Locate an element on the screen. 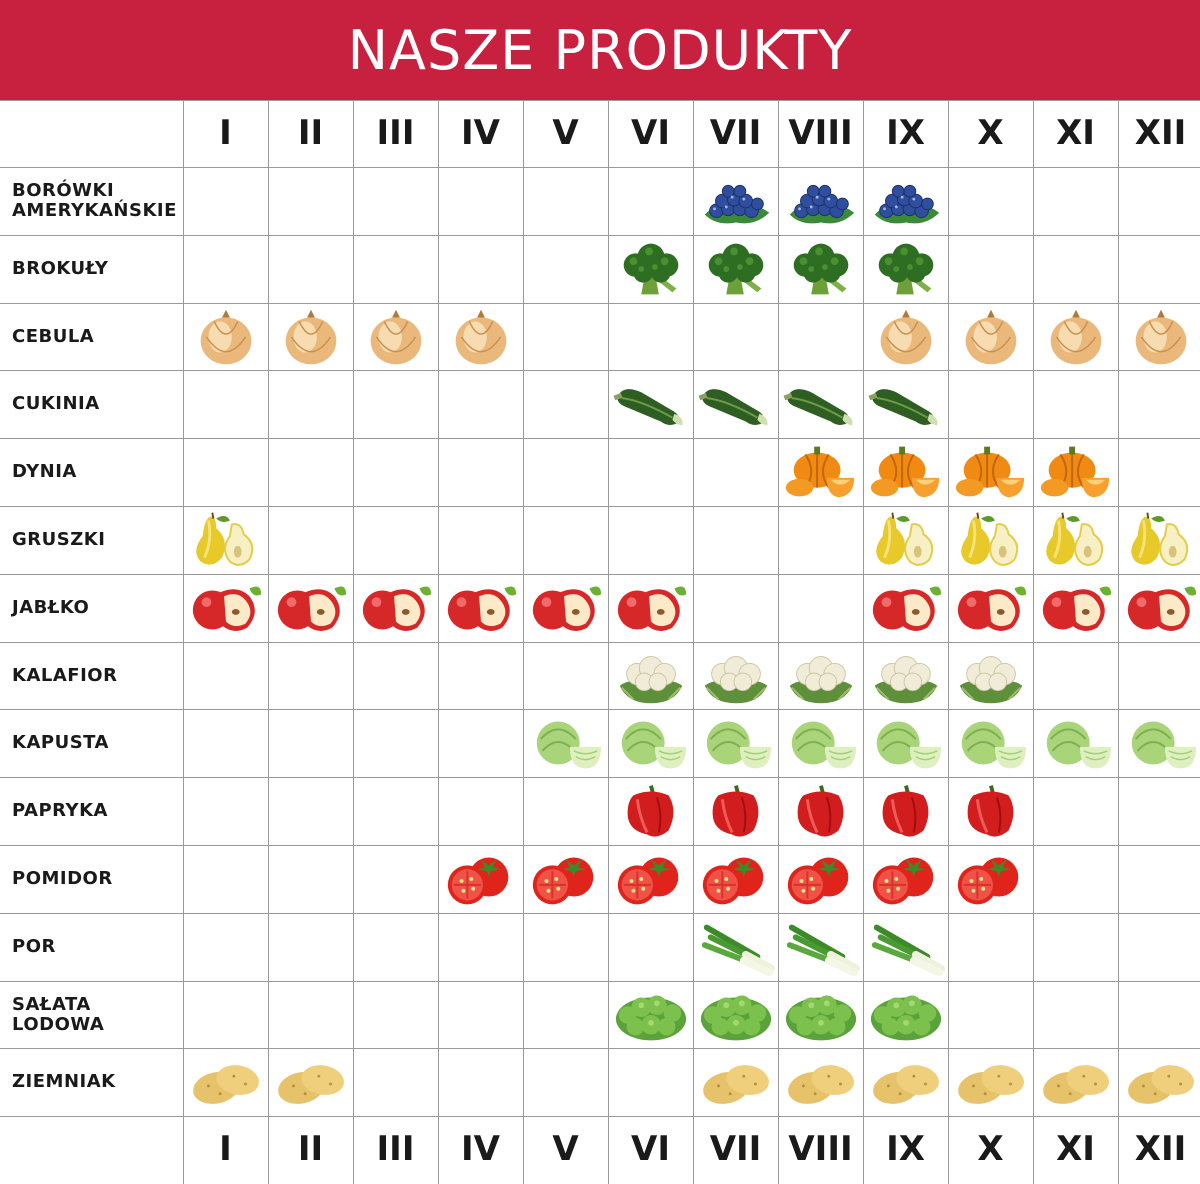  product-label: JABŁKO is located at coordinates (51, 607).